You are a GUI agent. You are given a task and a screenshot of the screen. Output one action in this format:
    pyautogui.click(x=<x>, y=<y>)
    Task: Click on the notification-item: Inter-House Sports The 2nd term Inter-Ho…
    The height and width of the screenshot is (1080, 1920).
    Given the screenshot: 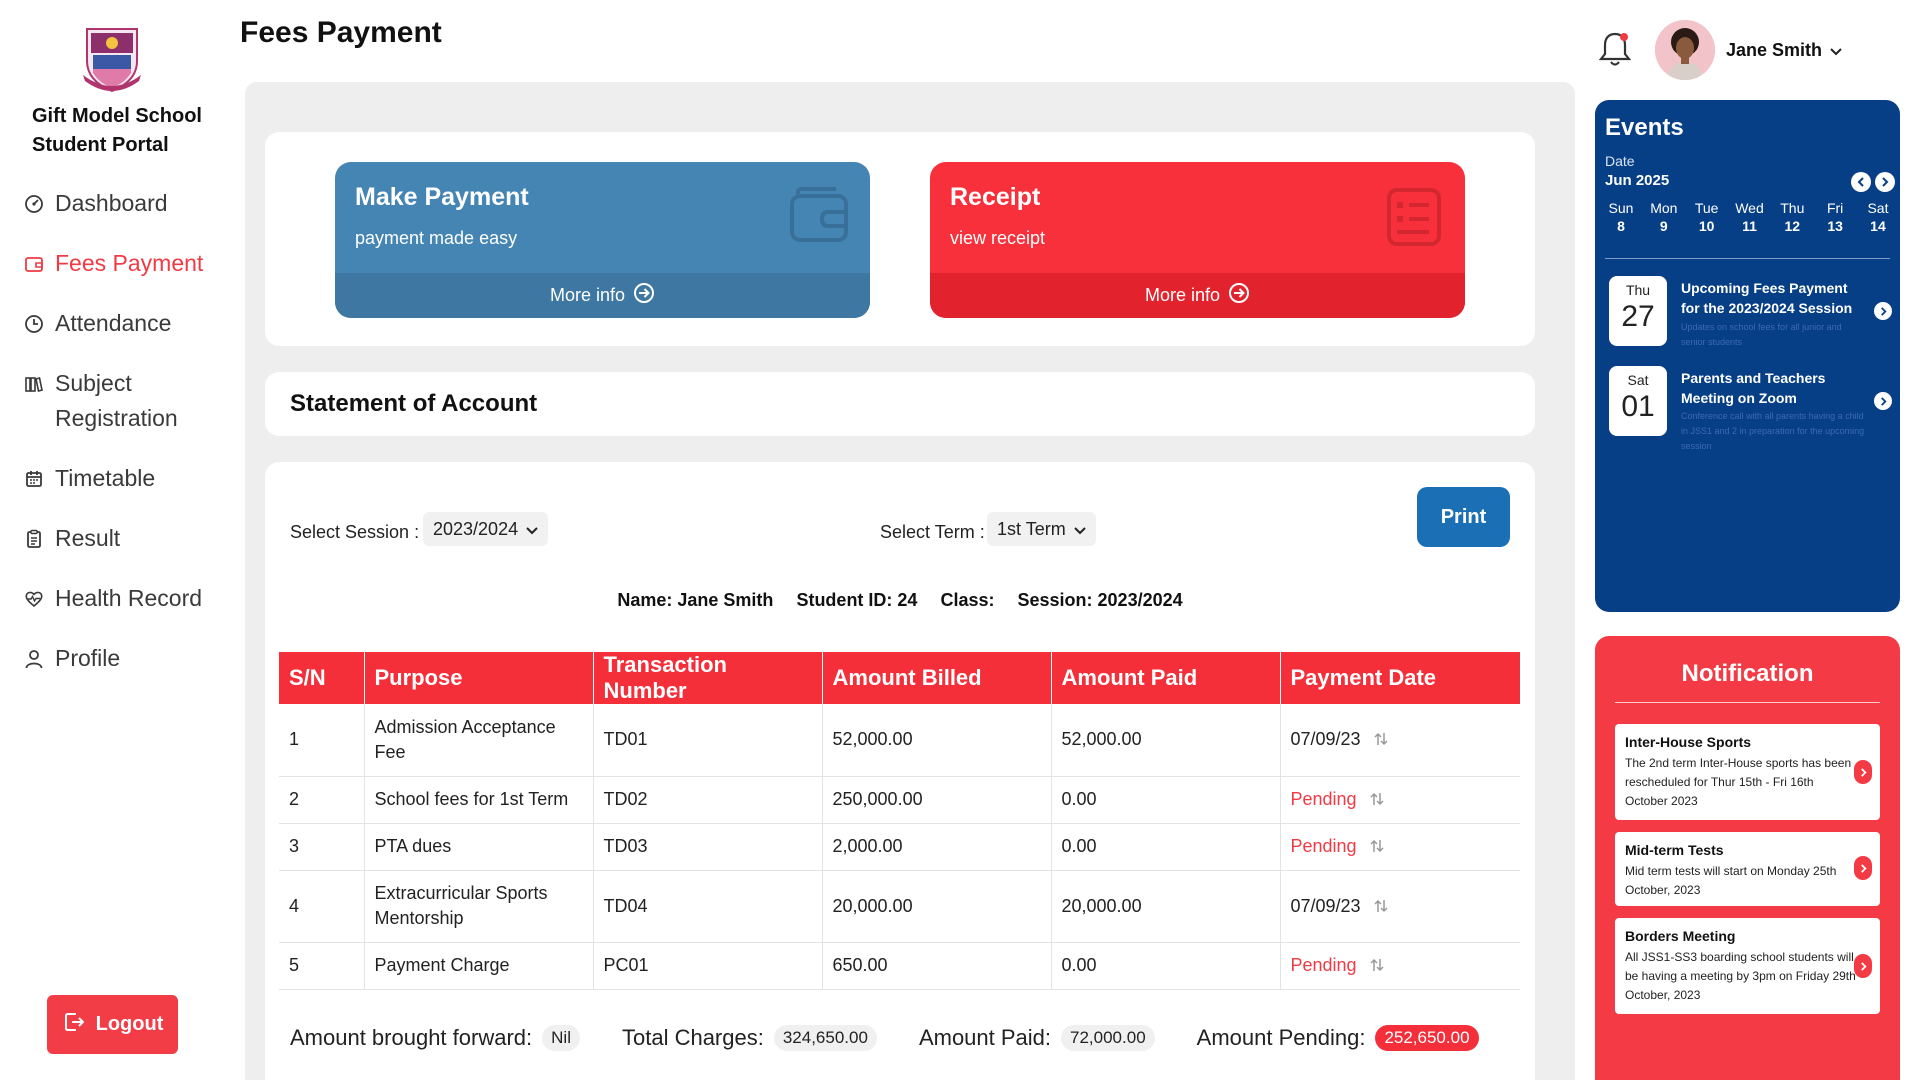 What is the action you would take?
    pyautogui.click(x=1747, y=772)
    